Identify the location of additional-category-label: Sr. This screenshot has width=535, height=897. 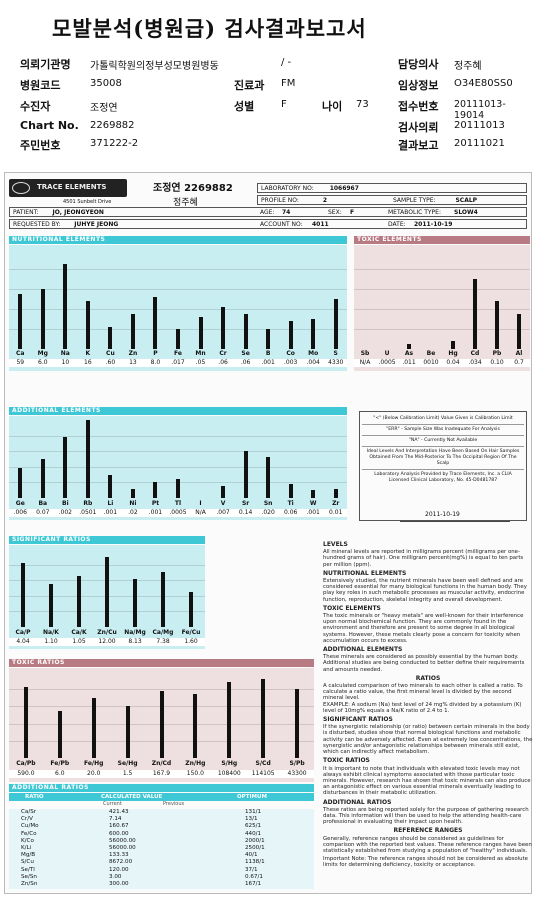
(245, 503).